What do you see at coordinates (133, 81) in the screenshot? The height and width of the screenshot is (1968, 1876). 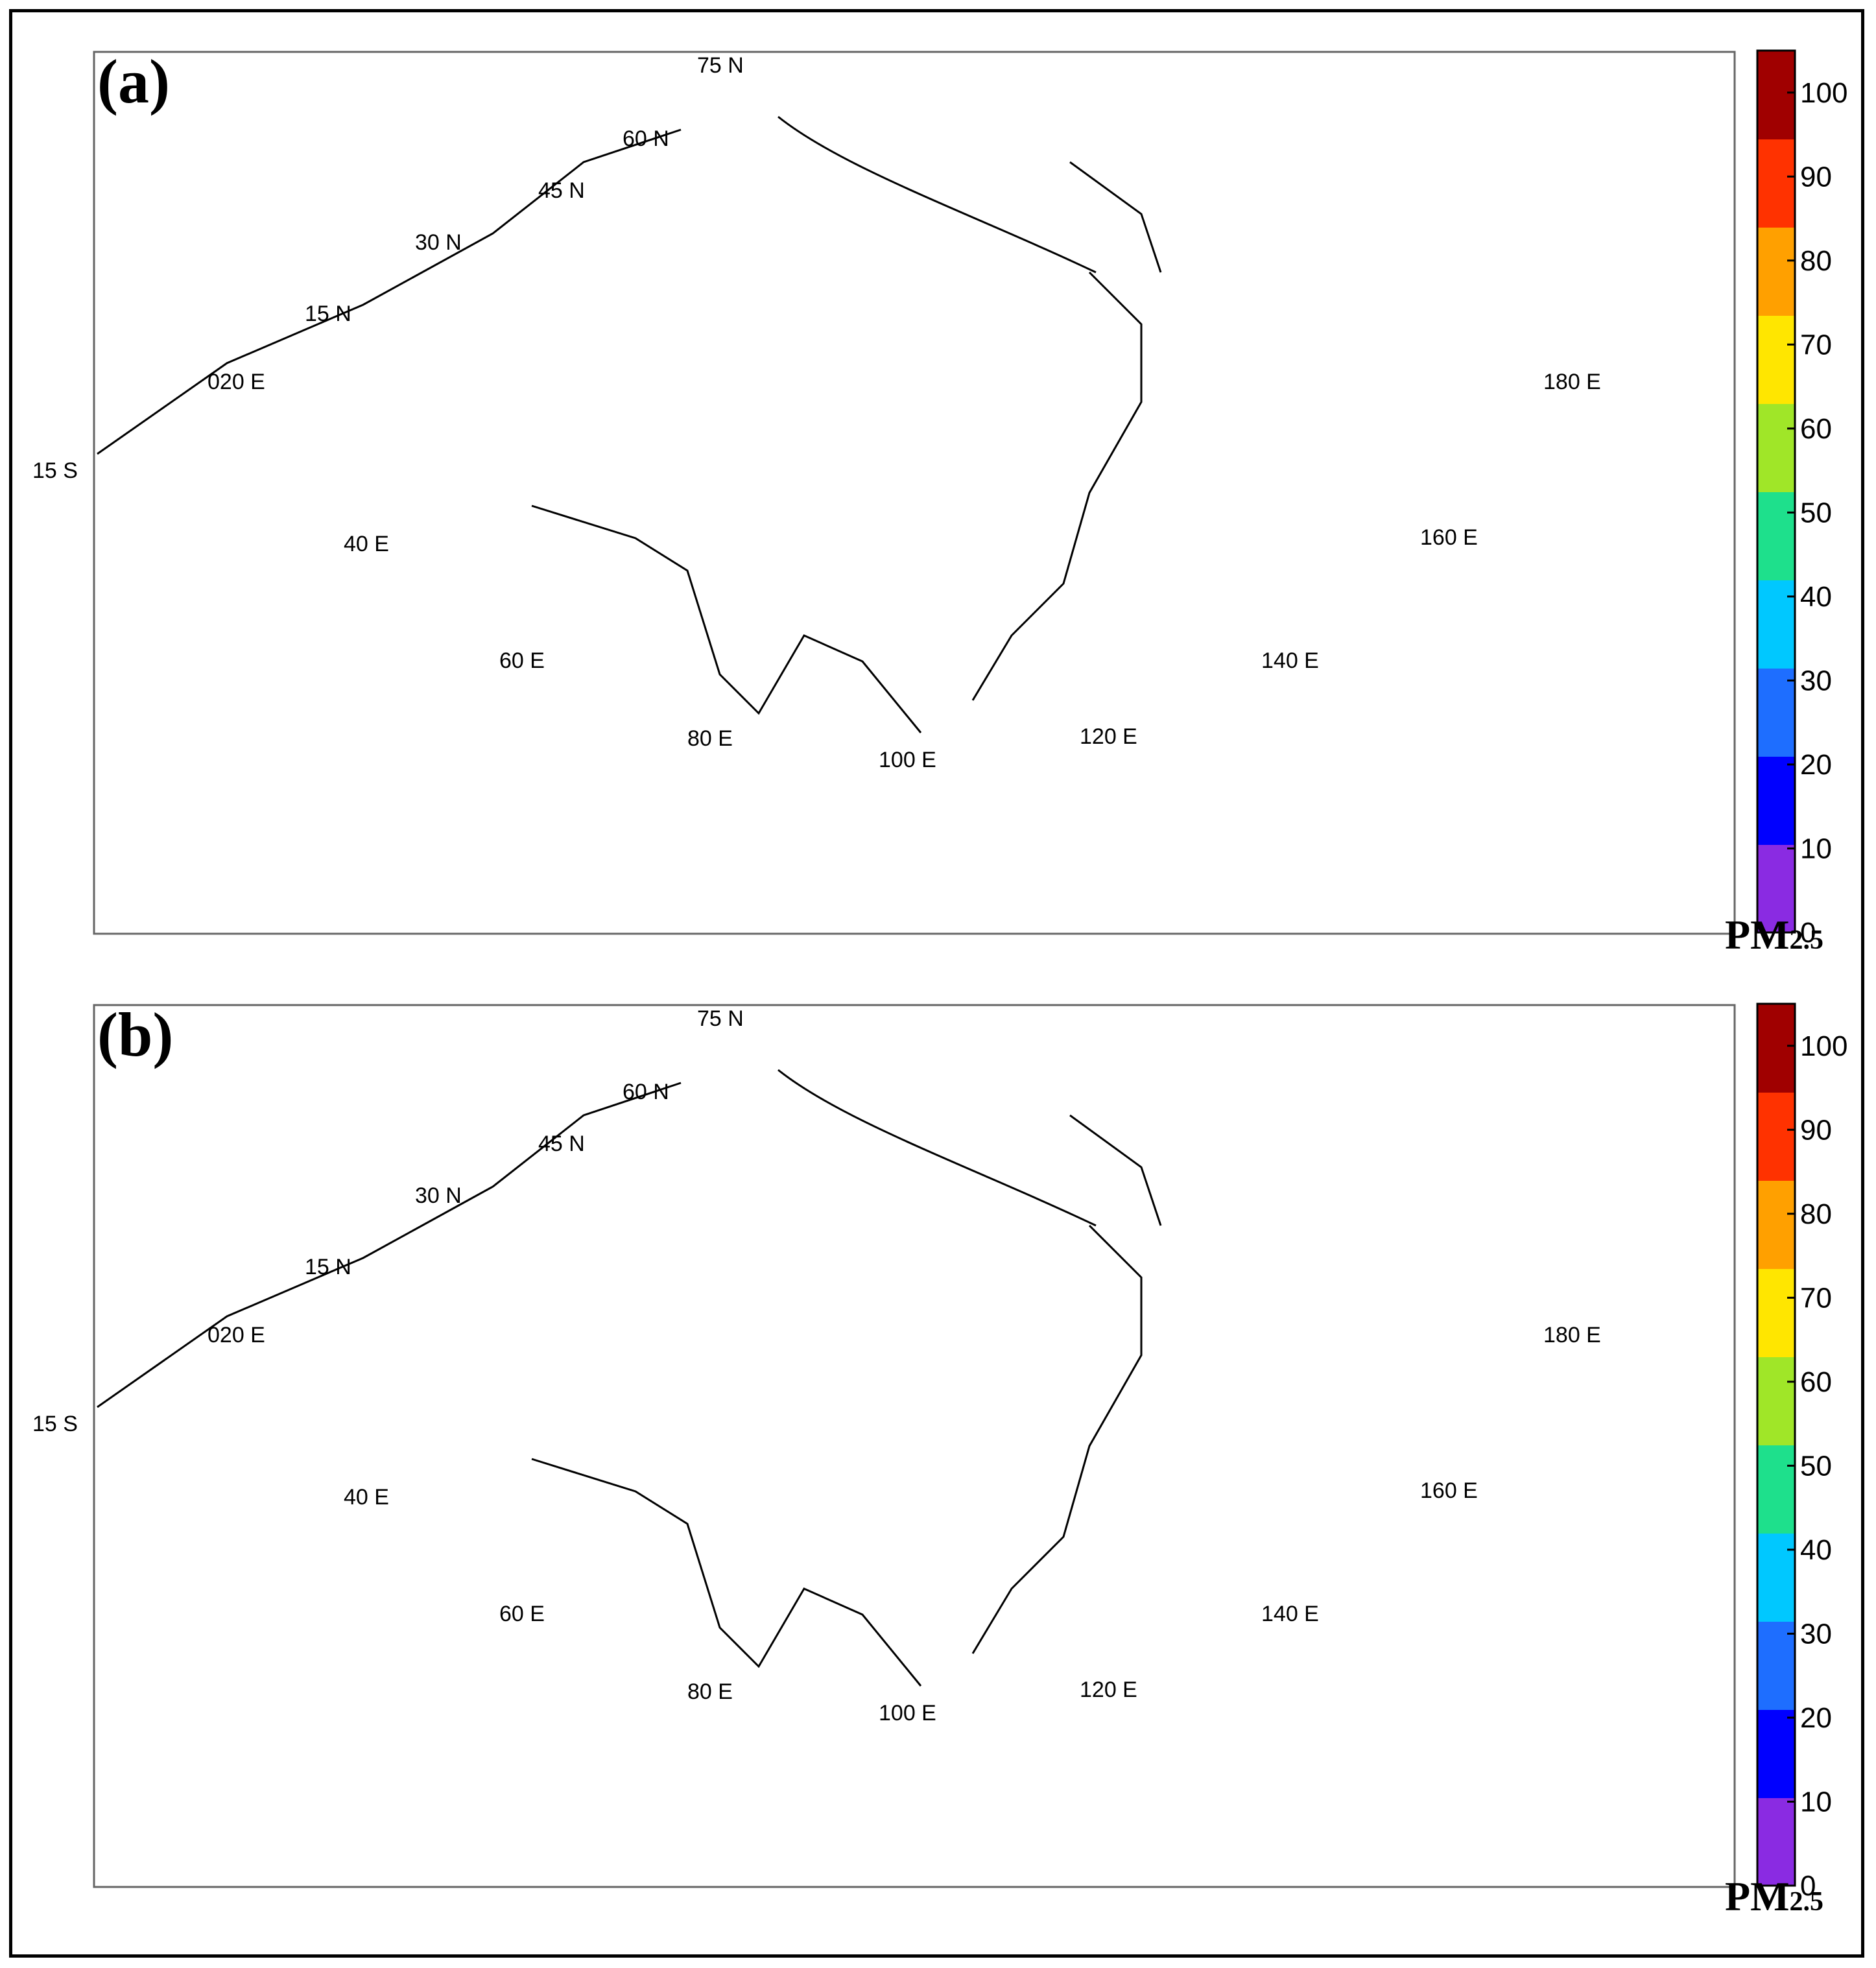 I see `panel-label: (a)` at bounding box center [133, 81].